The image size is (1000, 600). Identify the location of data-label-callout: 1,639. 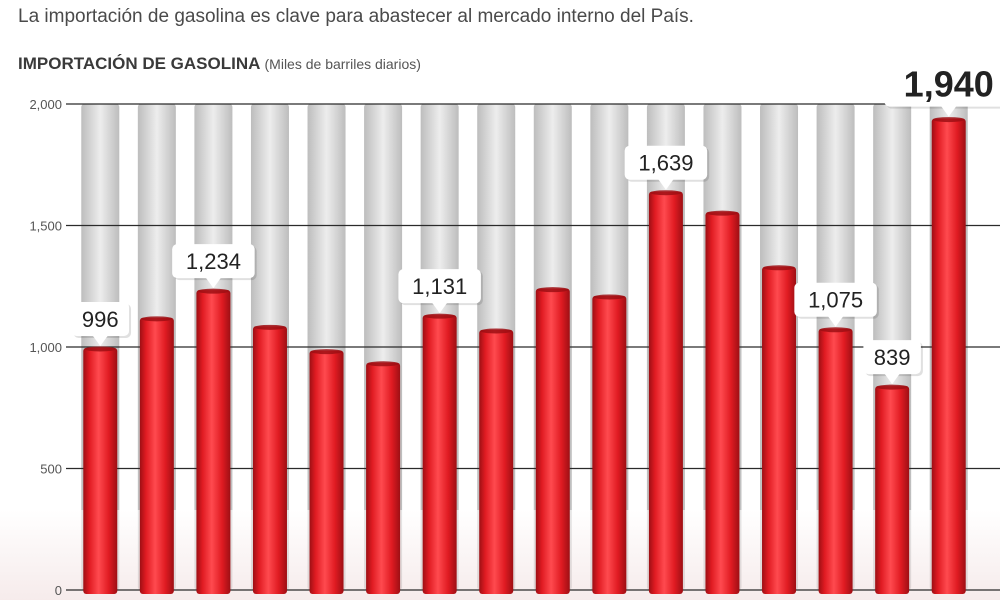
(667, 167).